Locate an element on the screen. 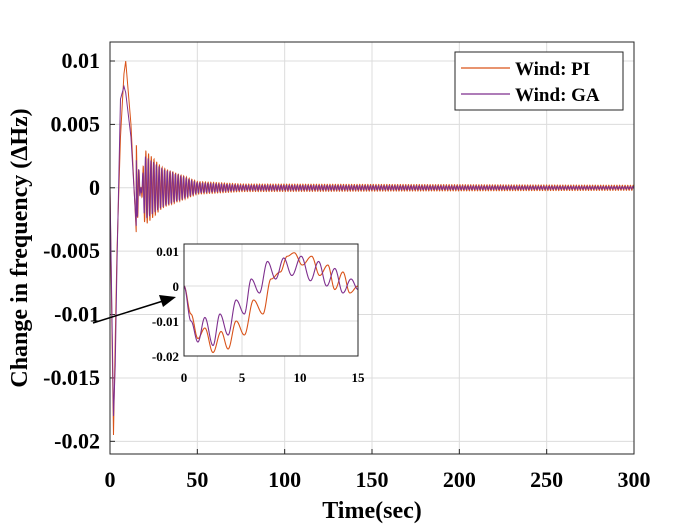  zoom-arrow-line is located at coordinates (128, 312).